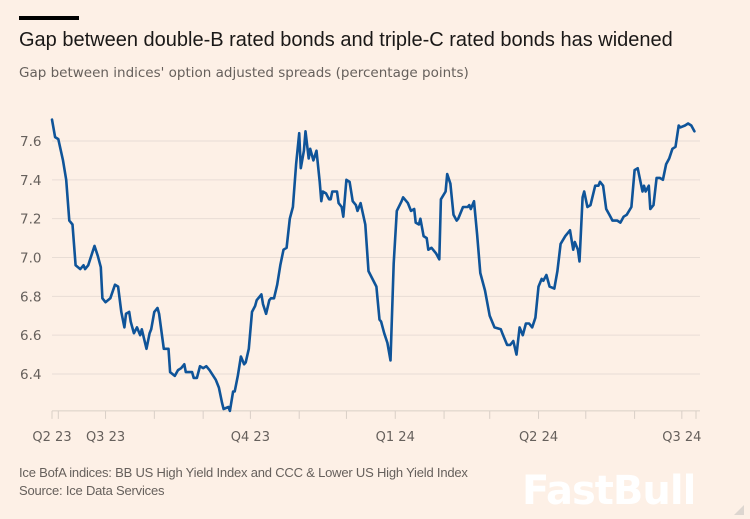  I want to click on watermark-logo: FastBull, so click(609, 491).